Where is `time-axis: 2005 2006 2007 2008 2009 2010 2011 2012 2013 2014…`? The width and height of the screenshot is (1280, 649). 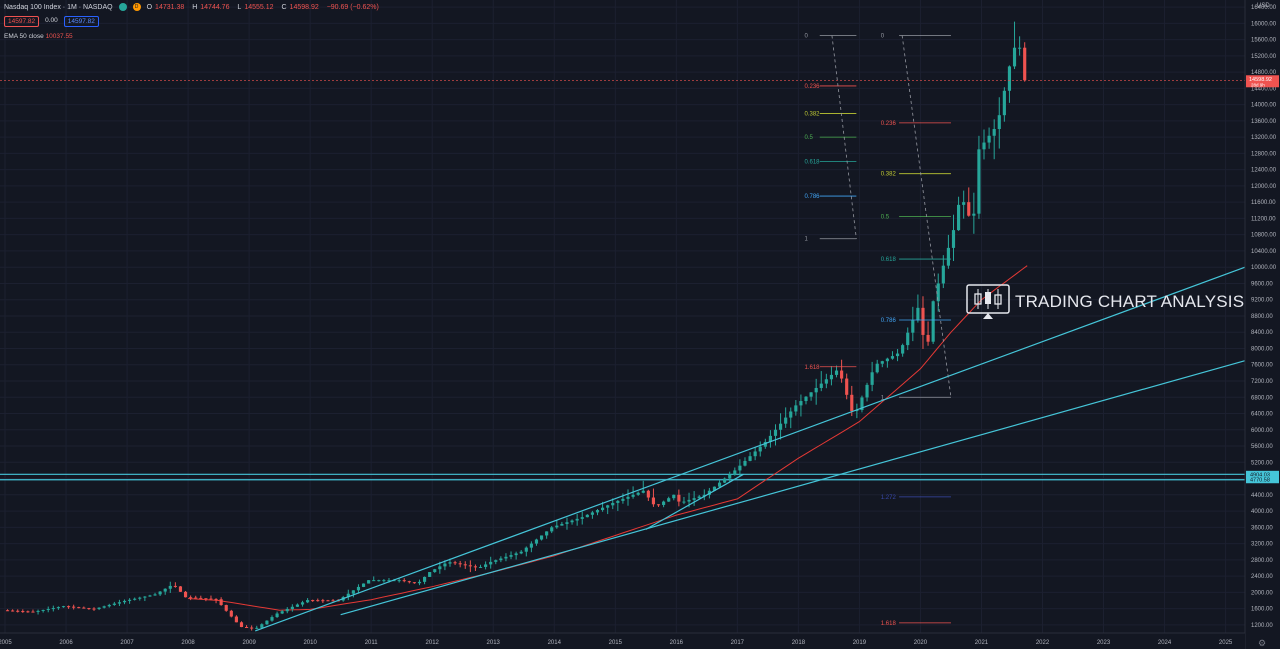
time-axis: 2005 2006 2007 2008 2009 2010 2011 2012 2013 2014… is located at coordinates (622, 640).